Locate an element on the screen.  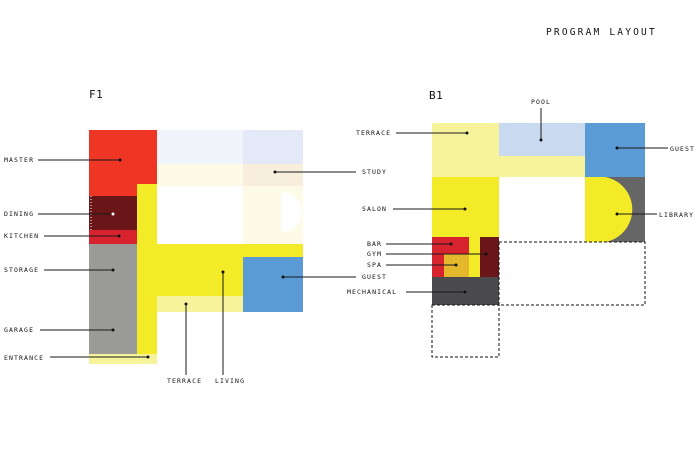
b1-dot-library is located at coordinates (617, 214).